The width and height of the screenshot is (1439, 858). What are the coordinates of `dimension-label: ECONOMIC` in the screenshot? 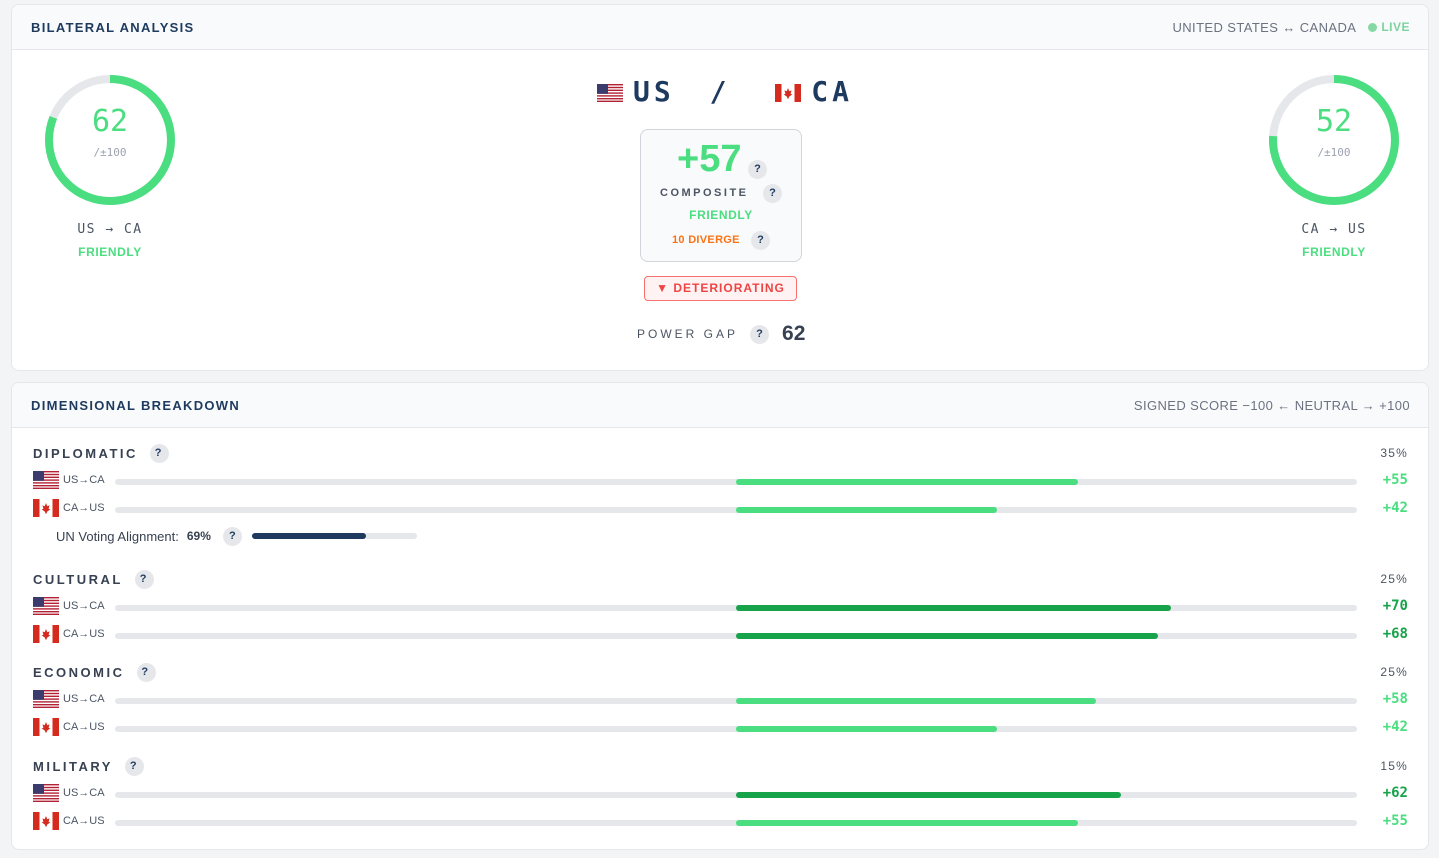 It's located at (79, 672).